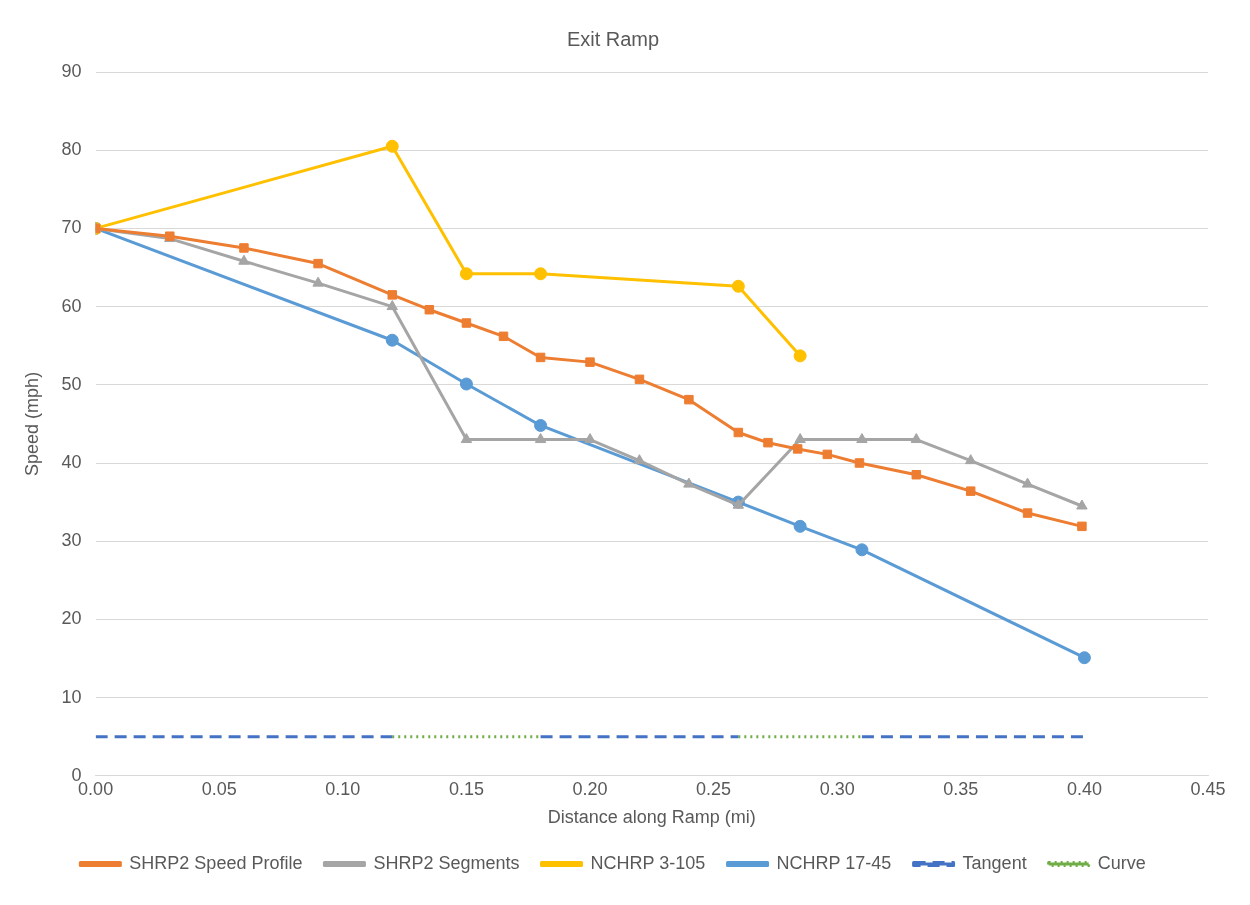  I want to click on y-tick-label: 90, so click(71, 70).